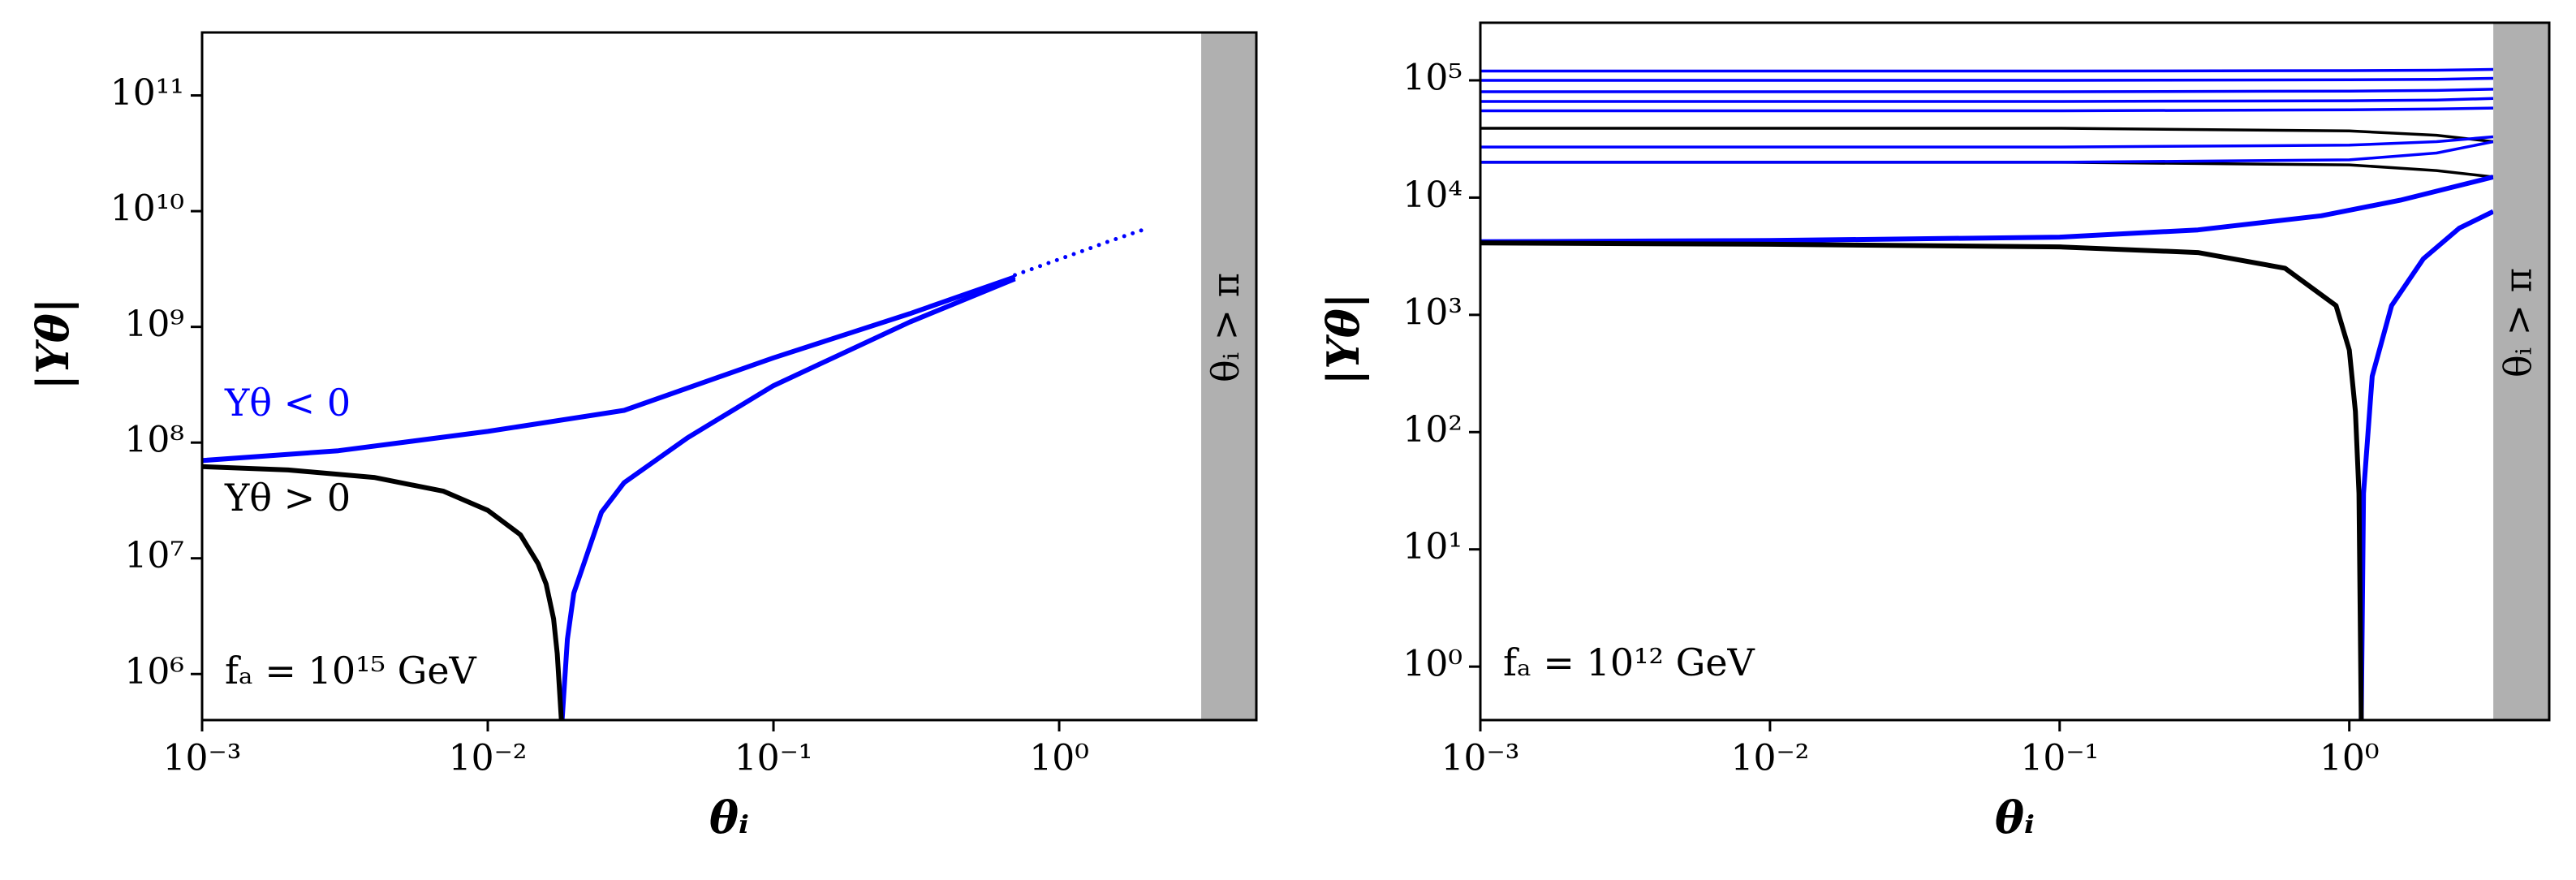 This screenshot has height=880, width=2576. I want to click on y-tick-label: 10¹⁰, so click(147, 209).